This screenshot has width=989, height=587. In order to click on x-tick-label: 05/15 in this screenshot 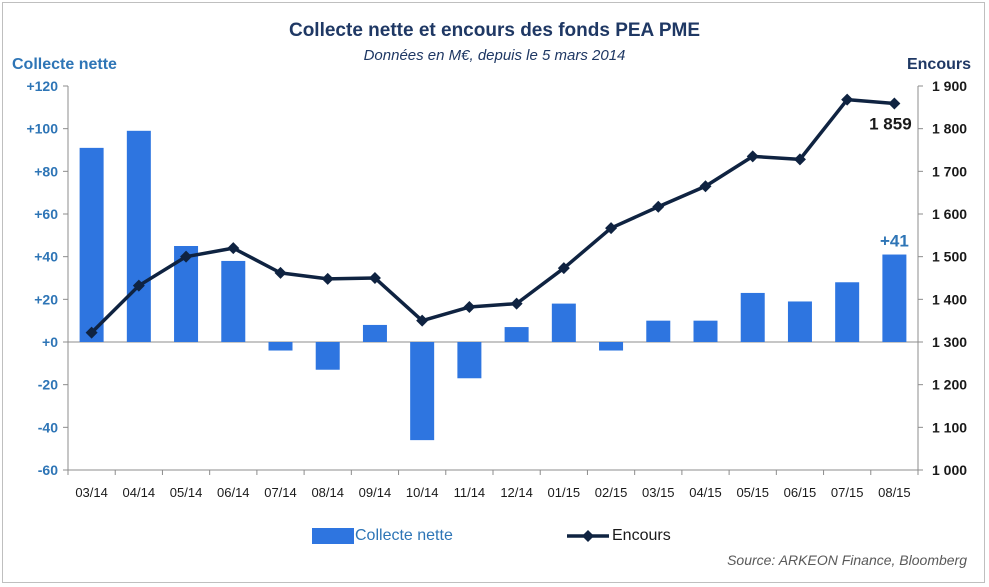, I will do `click(752, 492)`.